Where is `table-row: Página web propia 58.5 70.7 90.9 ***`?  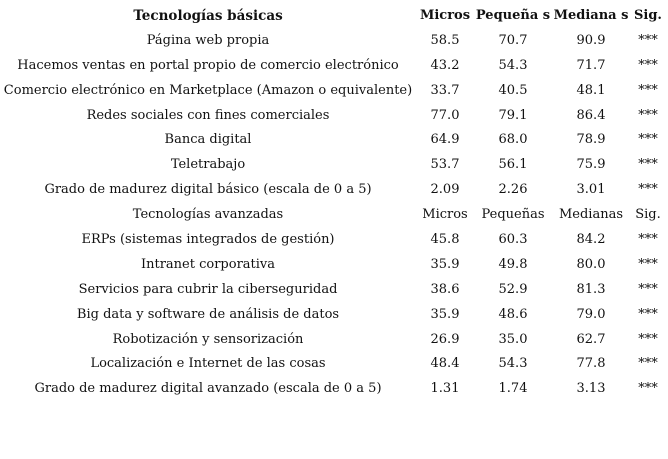
table-row: Página web propia 58.5 70.7 90.9 *** is located at coordinates (334, 41).